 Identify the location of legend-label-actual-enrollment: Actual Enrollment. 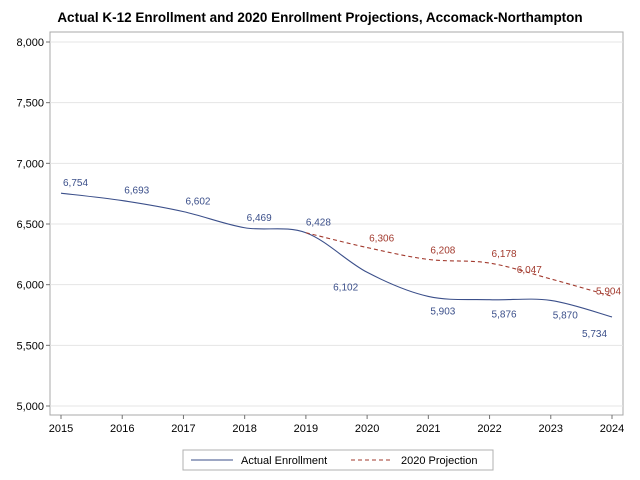
(284, 461).